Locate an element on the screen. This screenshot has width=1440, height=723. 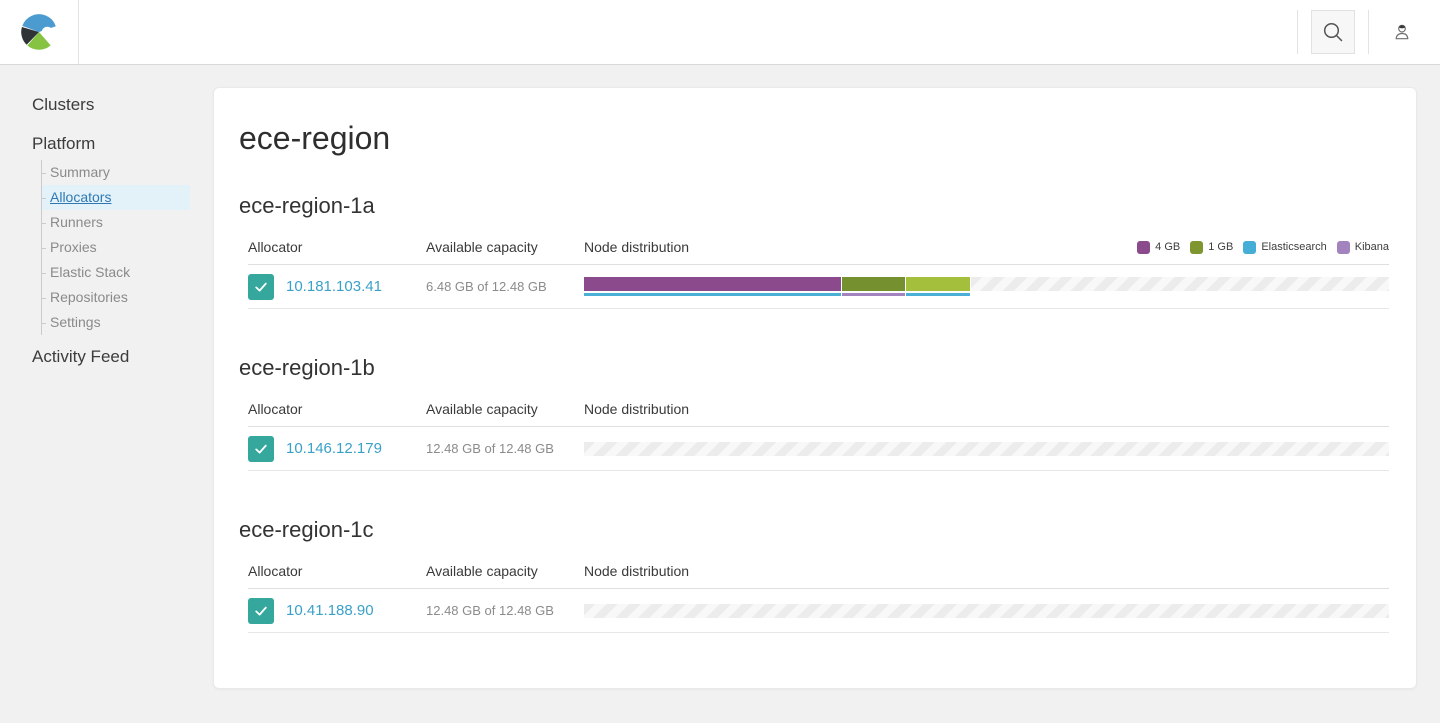
sidebar-item-platform: Platform is located at coordinates (64, 143).